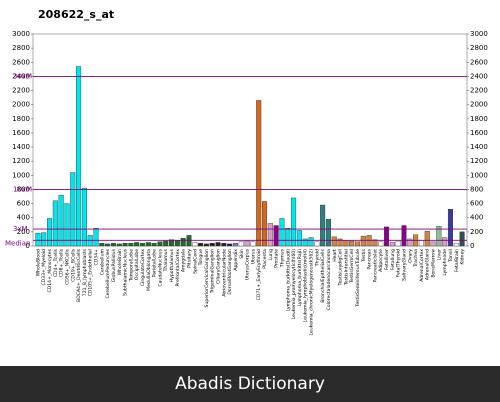  What do you see at coordinates (38, 262) in the screenshot?
I see `x-tick-label: WholeBlood` at bounding box center [38, 262].